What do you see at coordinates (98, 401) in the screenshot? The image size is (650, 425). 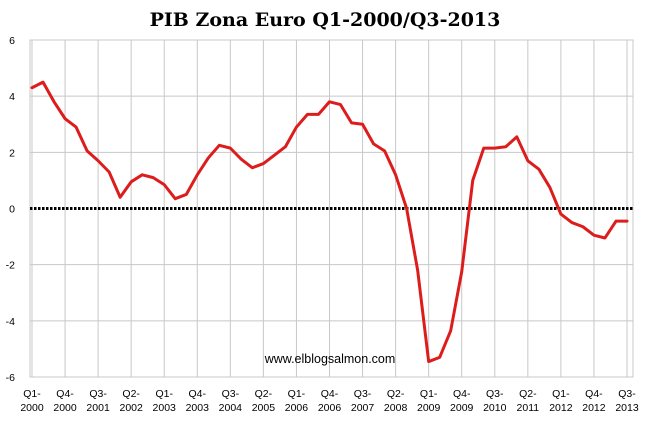 I see `x-tick-label: Q3-2001` at bounding box center [98, 401].